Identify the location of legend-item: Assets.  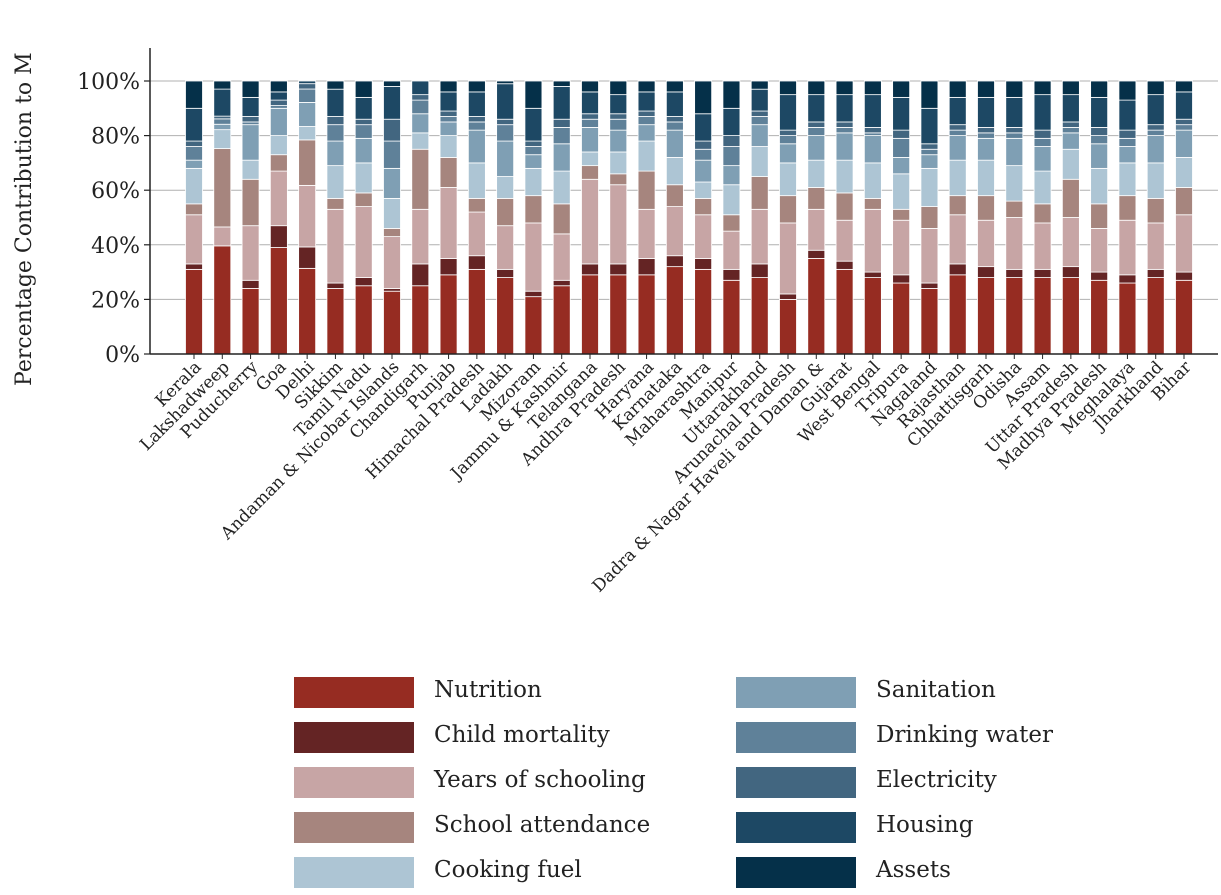
(936, 873).